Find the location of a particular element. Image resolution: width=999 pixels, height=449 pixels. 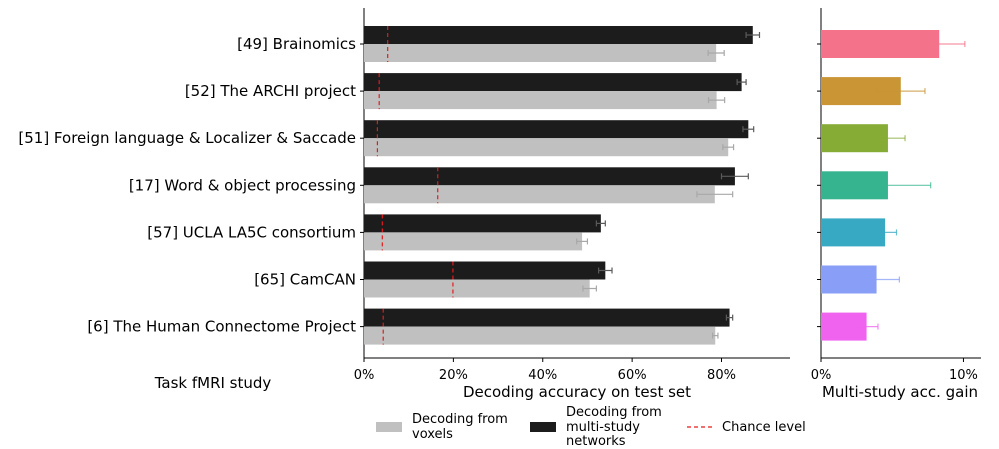

left-x-ticks: 0% 20% 40% 60% 80% is located at coordinates (545, 370).